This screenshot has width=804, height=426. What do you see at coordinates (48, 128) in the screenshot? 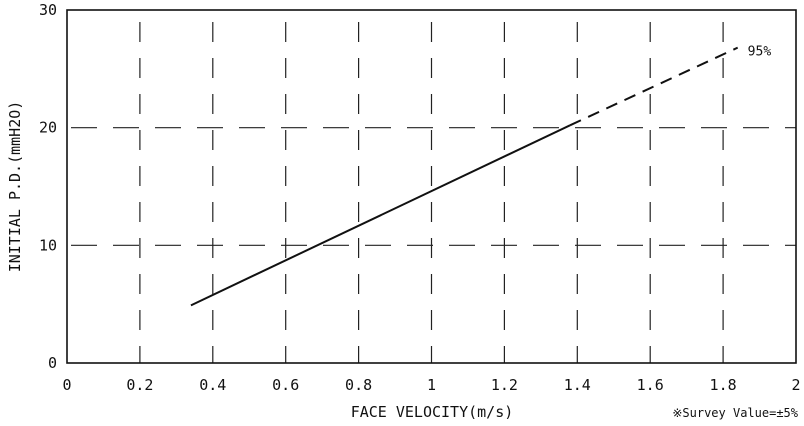
I see `y-tick-label: 20` at bounding box center [48, 128].